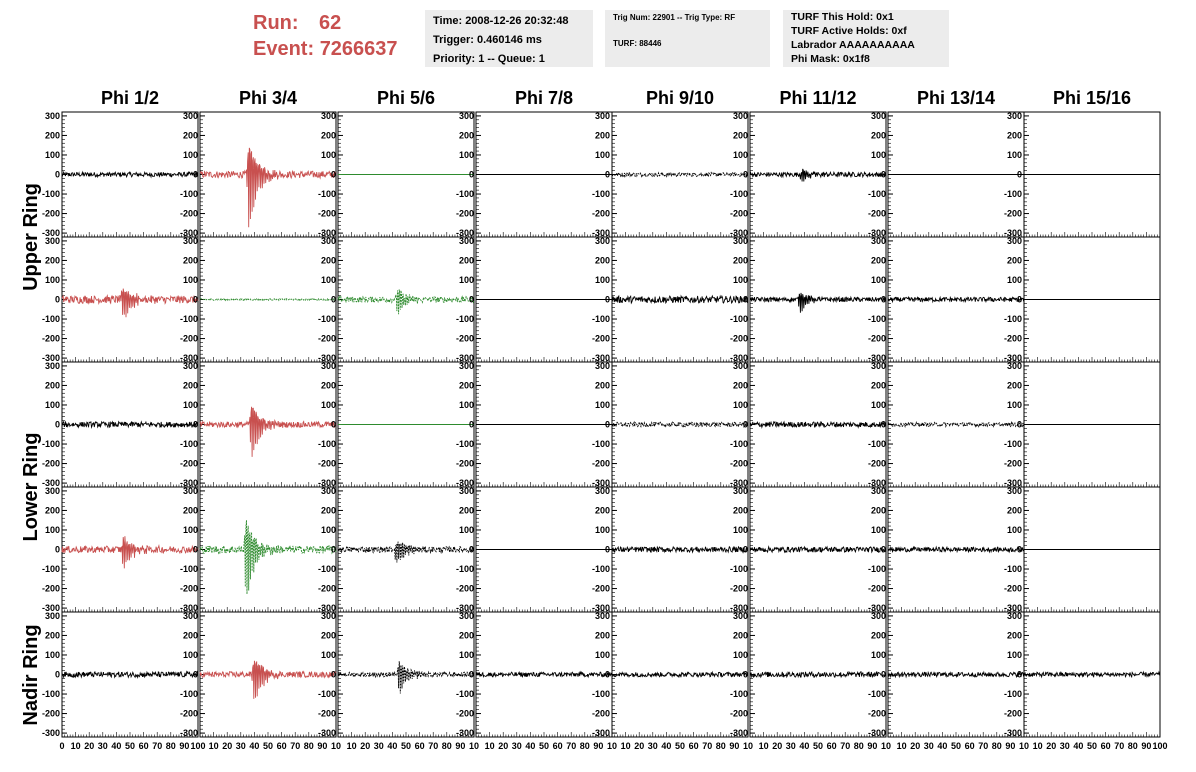 This screenshot has width=1196, height=772. I want to click on column-header-8: Phi 15/16, so click(1092, 98).